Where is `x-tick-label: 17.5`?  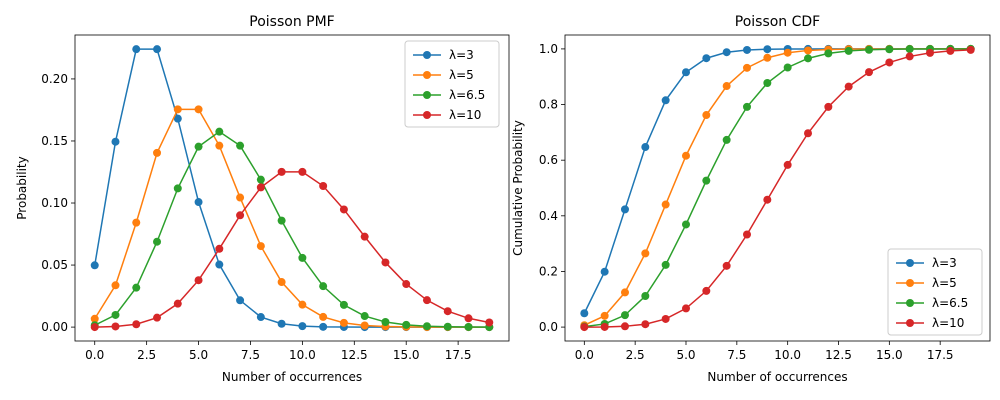 x-tick-label: 17.5 is located at coordinates (940, 355).